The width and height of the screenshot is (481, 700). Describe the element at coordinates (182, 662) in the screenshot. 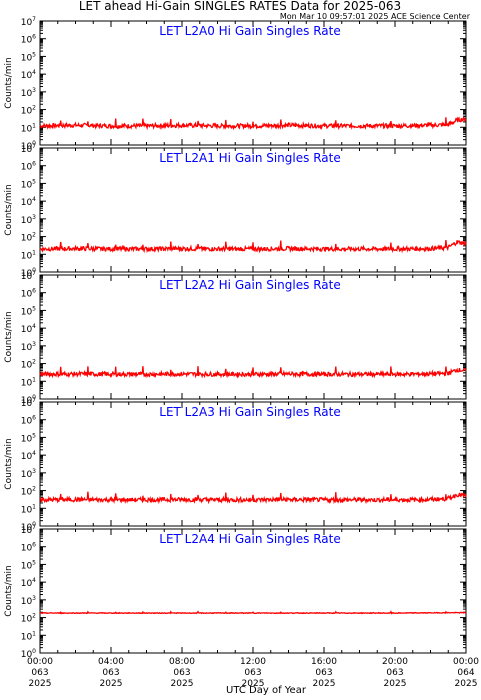

I see `x-tick-label: 08:00` at that location.